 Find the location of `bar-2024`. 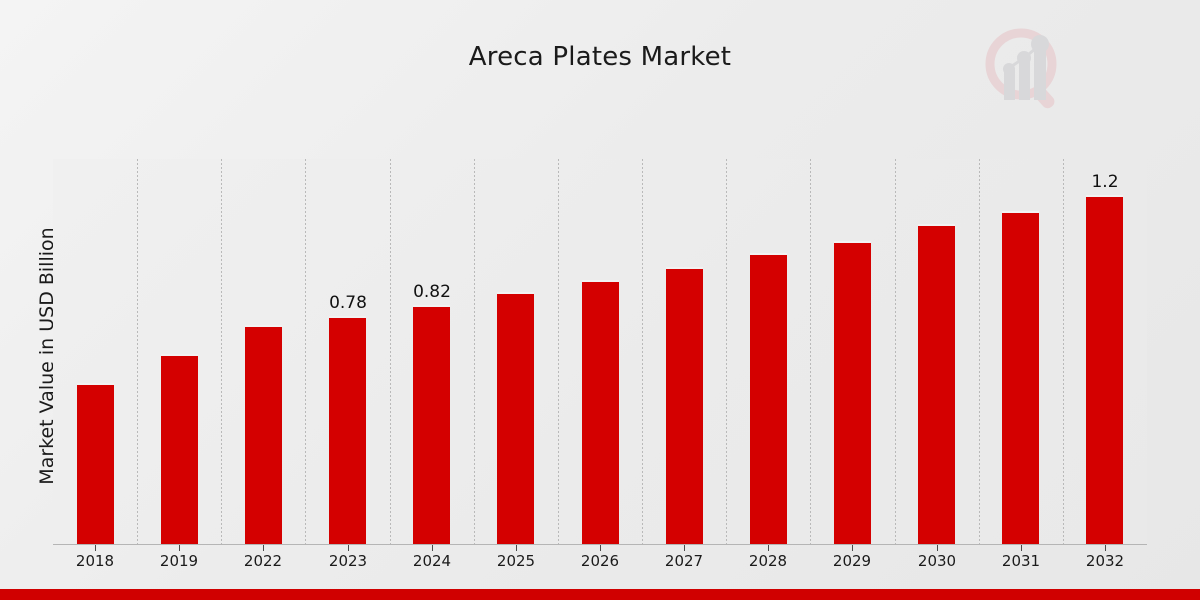

bar-2024 is located at coordinates (431, 424).